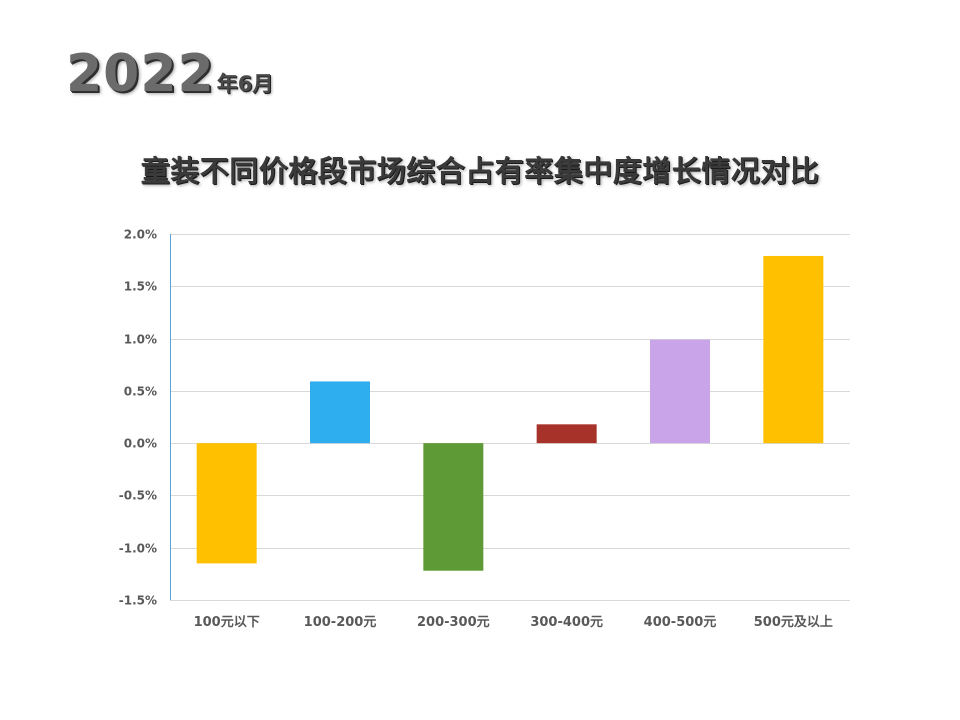 The image size is (960, 720). Describe the element at coordinates (566, 622) in the screenshot. I see `x-category-label: 300-400元` at that location.